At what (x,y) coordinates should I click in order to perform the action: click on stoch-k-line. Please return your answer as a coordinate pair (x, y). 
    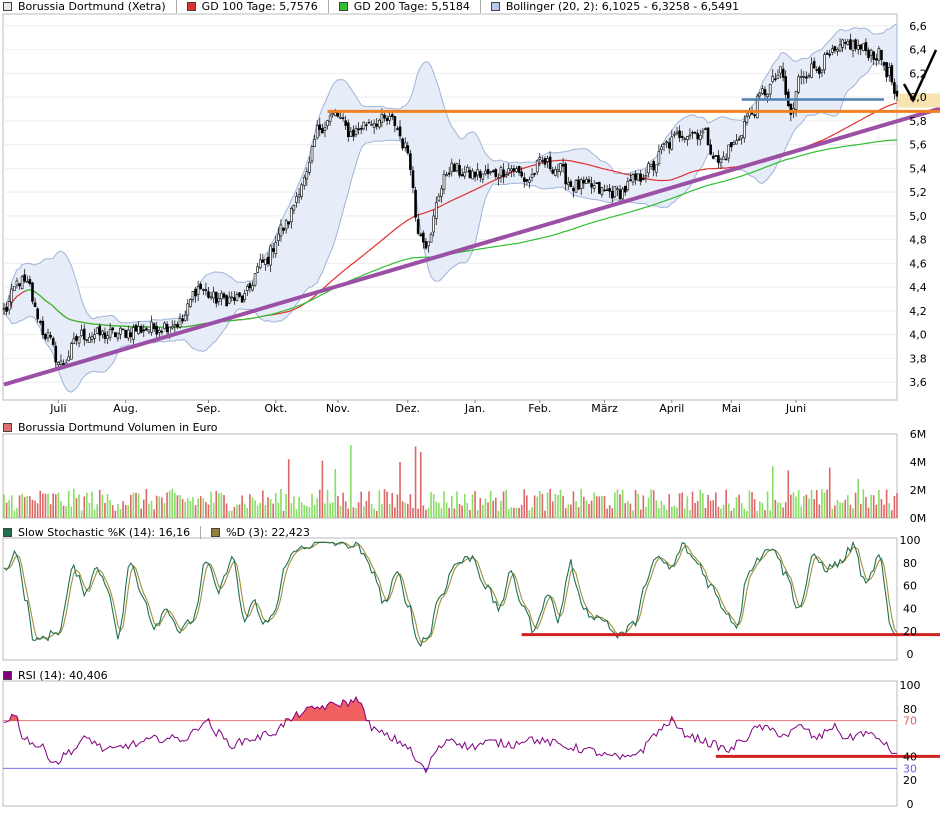
    Looking at the image, I should click on (450, 594).